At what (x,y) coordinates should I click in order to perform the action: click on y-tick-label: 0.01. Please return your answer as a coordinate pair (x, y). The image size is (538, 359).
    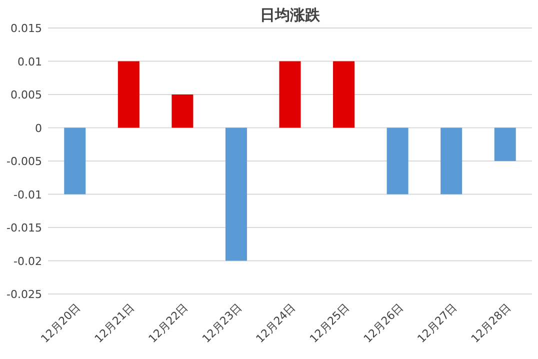
    Looking at the image, I should click on (30, 61).